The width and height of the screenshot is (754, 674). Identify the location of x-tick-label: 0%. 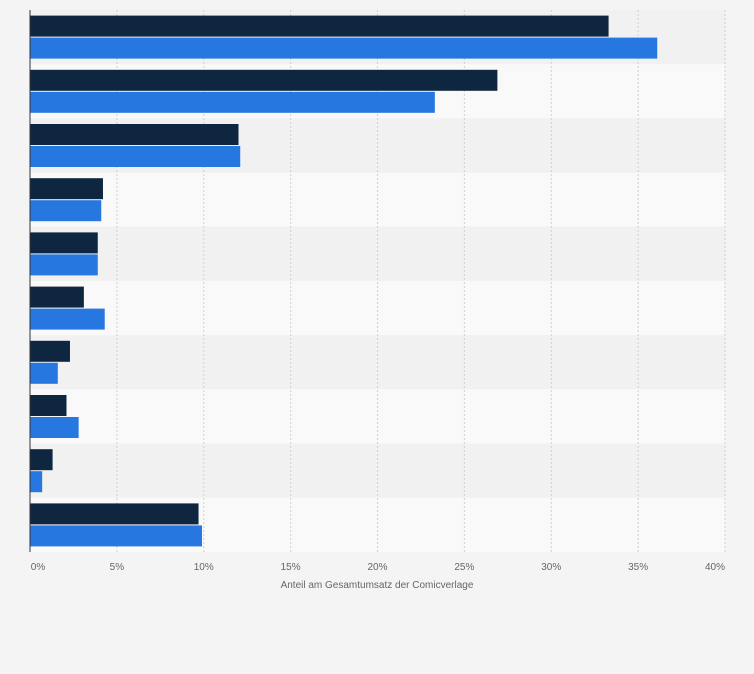
(38, 567).